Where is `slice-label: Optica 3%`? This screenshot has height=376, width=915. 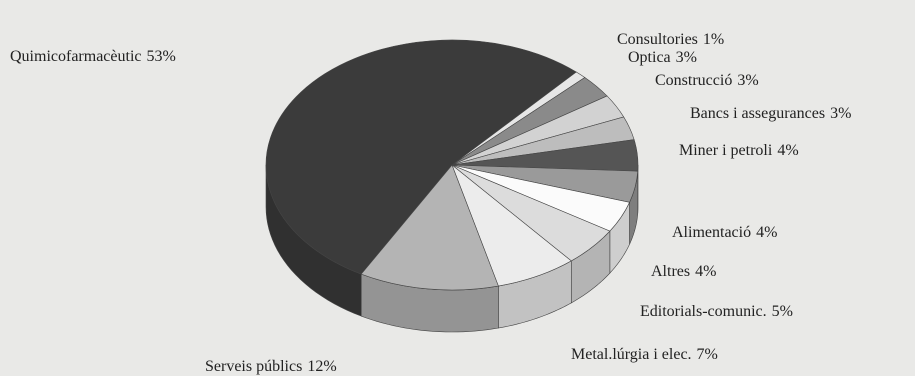 slice-label: Optica 3% is located at coordinates (662, 57).